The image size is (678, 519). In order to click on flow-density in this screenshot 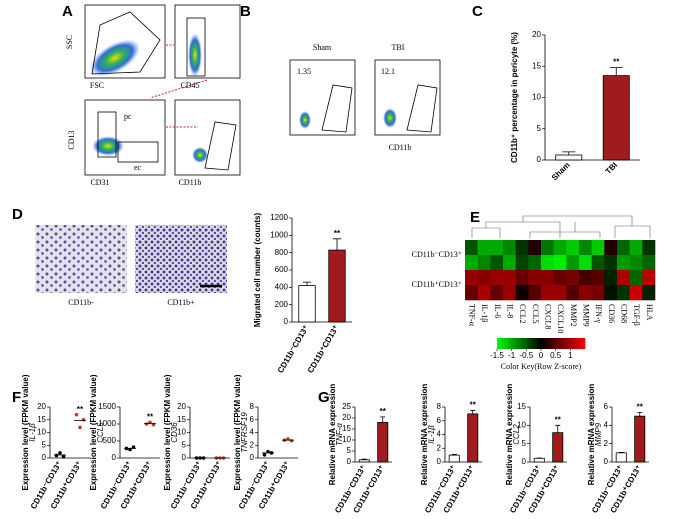, I will do `click(195, 55)`.